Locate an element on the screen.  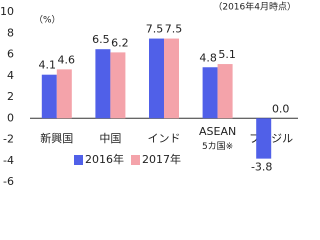
y-tick-label: 2 is located at coordinates (10, 96).